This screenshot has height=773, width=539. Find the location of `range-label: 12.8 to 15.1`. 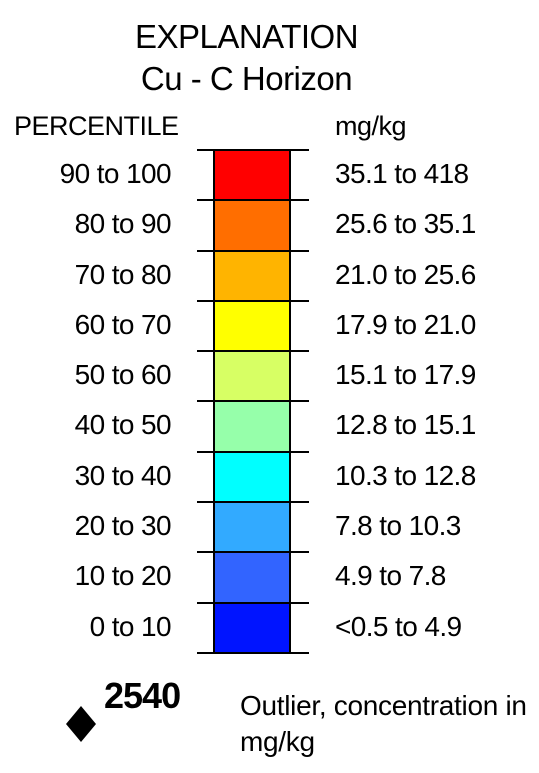

range-label: 12.8 to 15.1 is located at coordinates (405, 425).